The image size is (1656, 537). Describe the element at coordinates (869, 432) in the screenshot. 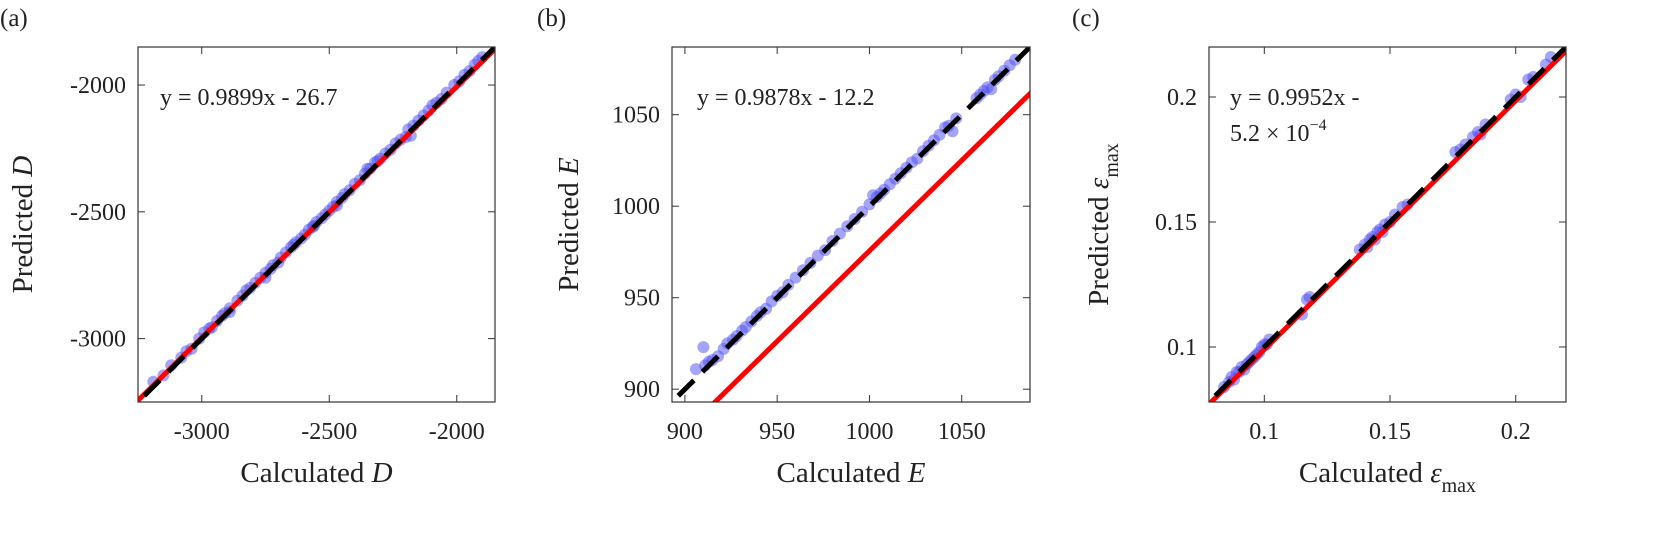

I see `x-tick-label: 1000` at that location.